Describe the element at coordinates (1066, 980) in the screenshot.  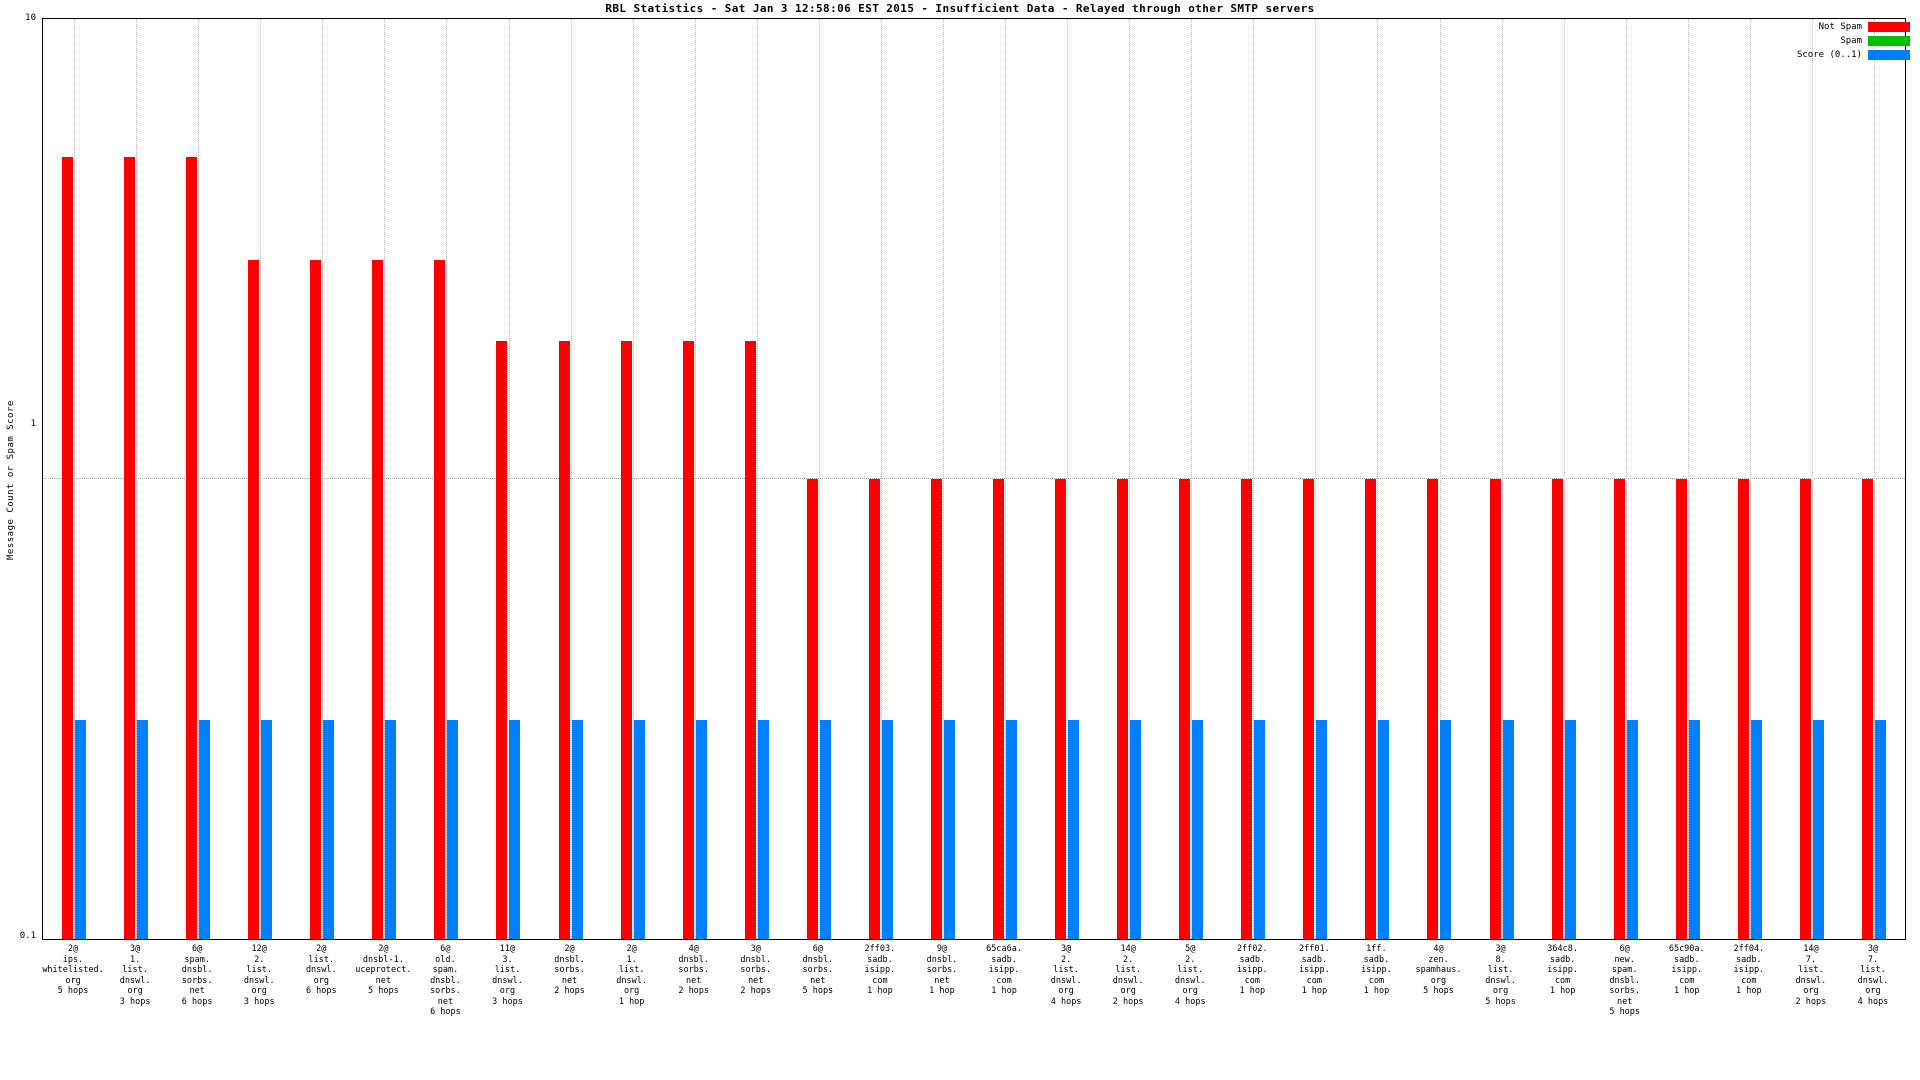
I see `x-tick-label-line: dnswl.` at that location.